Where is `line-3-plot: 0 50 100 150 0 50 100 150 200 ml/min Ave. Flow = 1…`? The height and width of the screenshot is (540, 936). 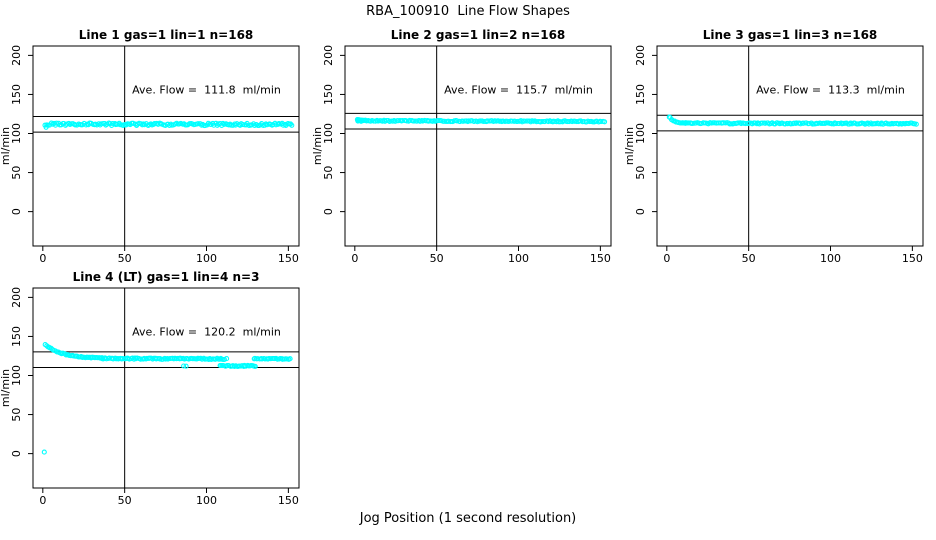 line-3-plot: 0 50 100 150 0 50 100 150 200 ml/min Ave. Flow = 1… is located at coordinates (774, 155).